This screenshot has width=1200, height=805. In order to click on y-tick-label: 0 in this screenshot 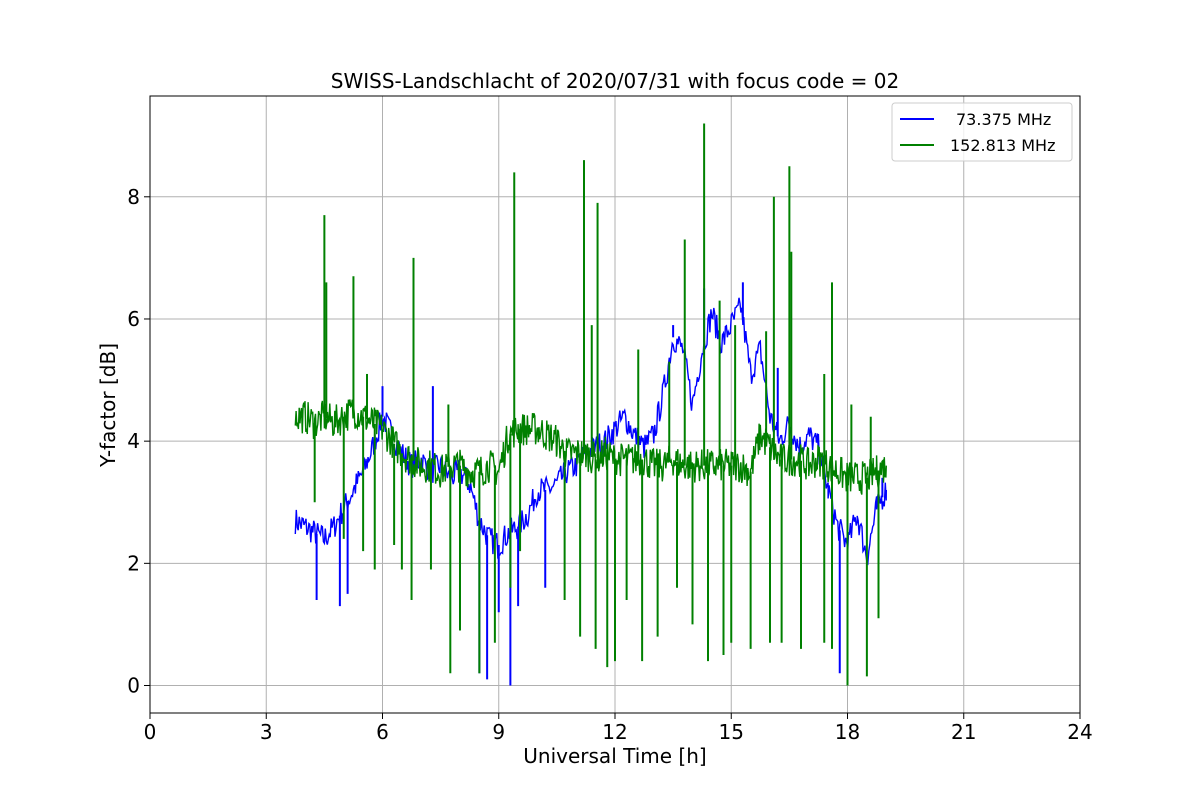, I will do `click(133, 686)`.